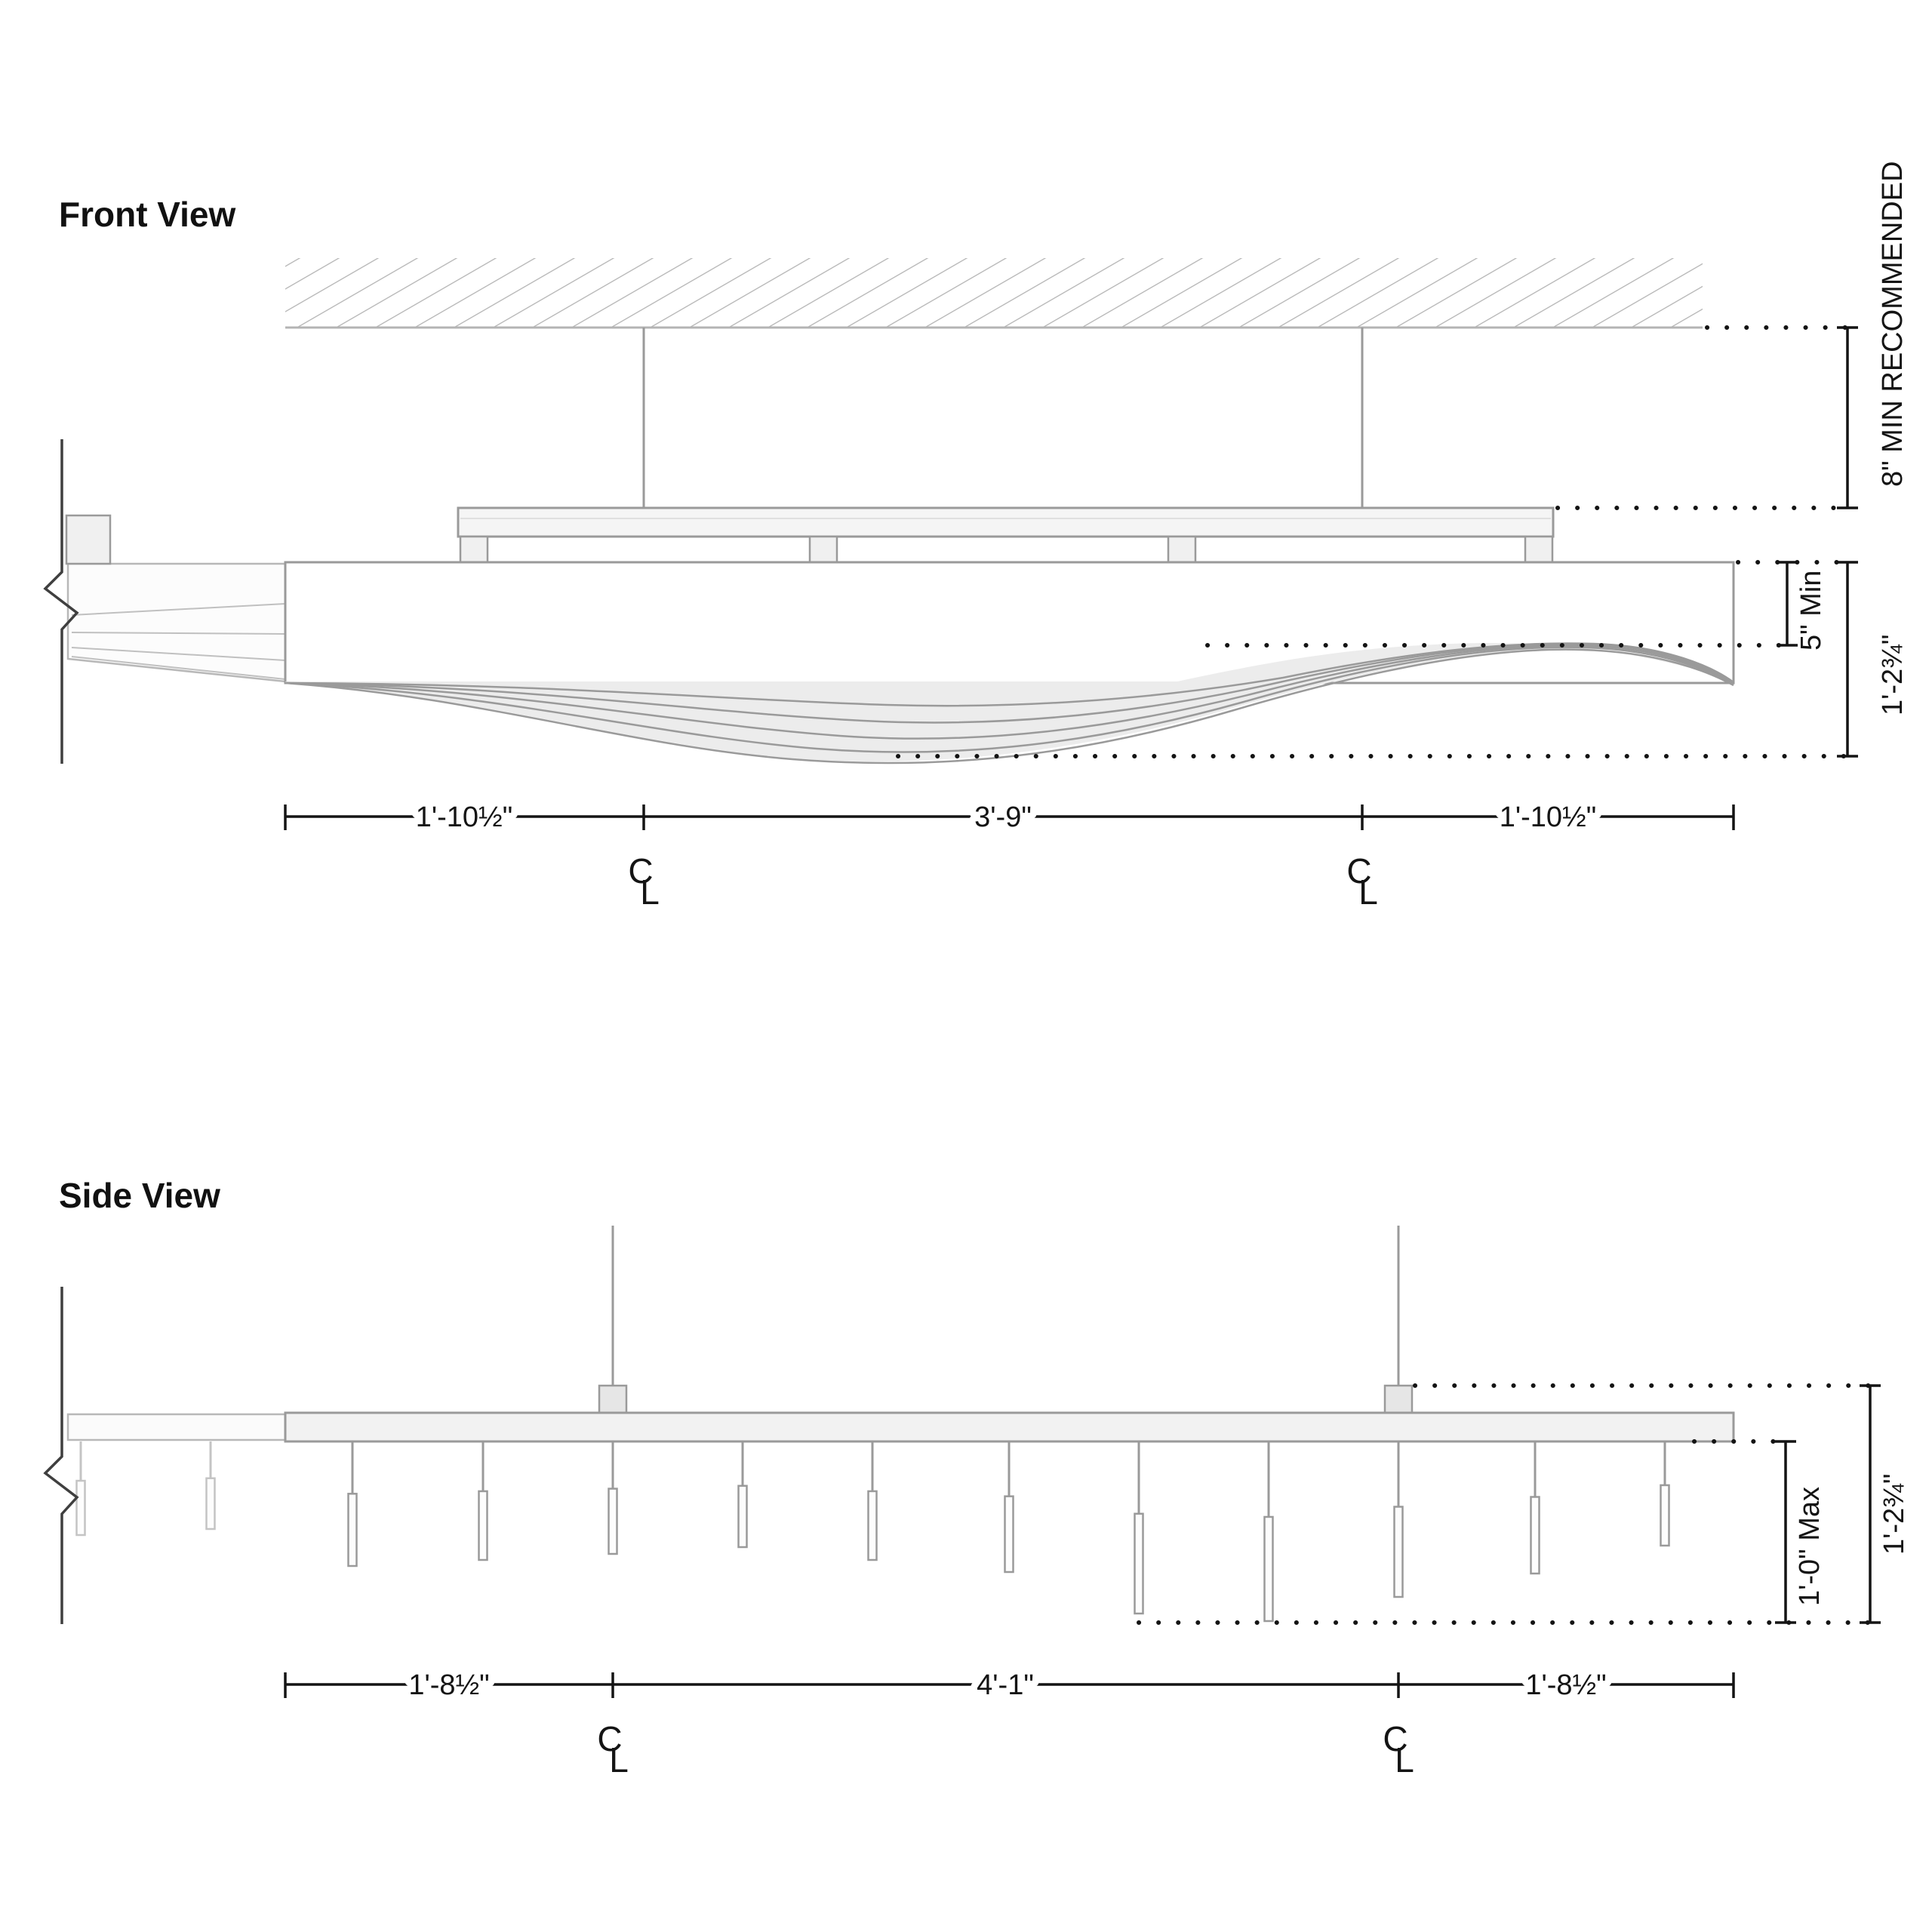 This screenshot has height=1932, width=1932. I want to click on dim-label-total: 1'-2¾", so click(1894, 1514).